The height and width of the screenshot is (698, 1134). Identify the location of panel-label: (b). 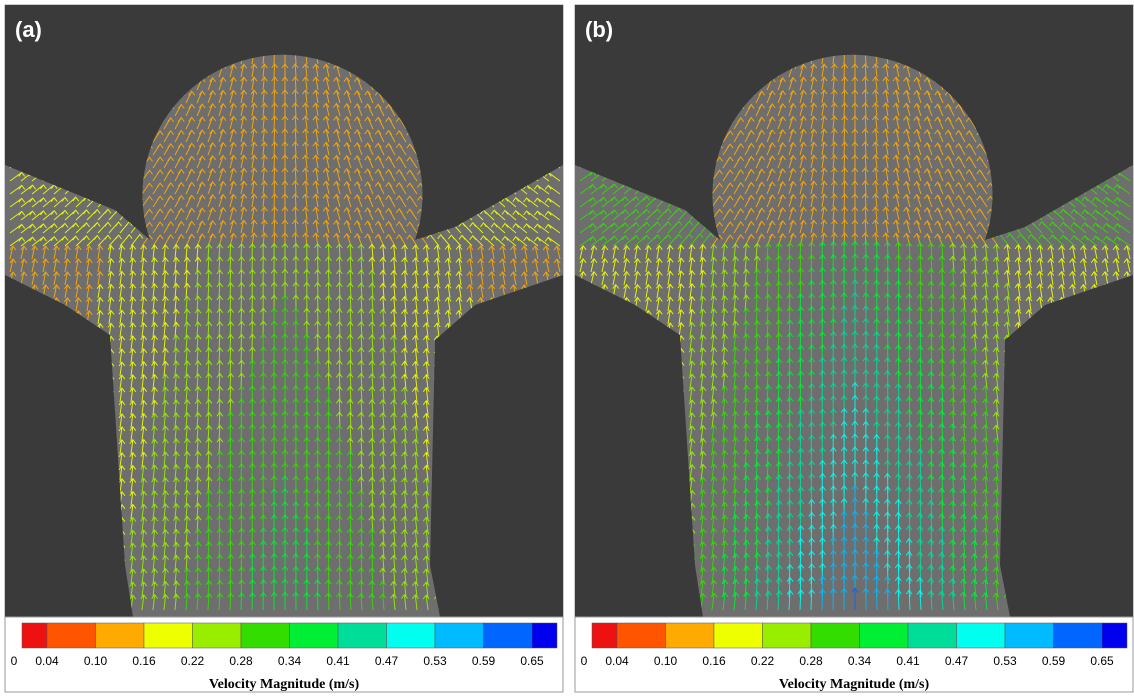
(599, 29).